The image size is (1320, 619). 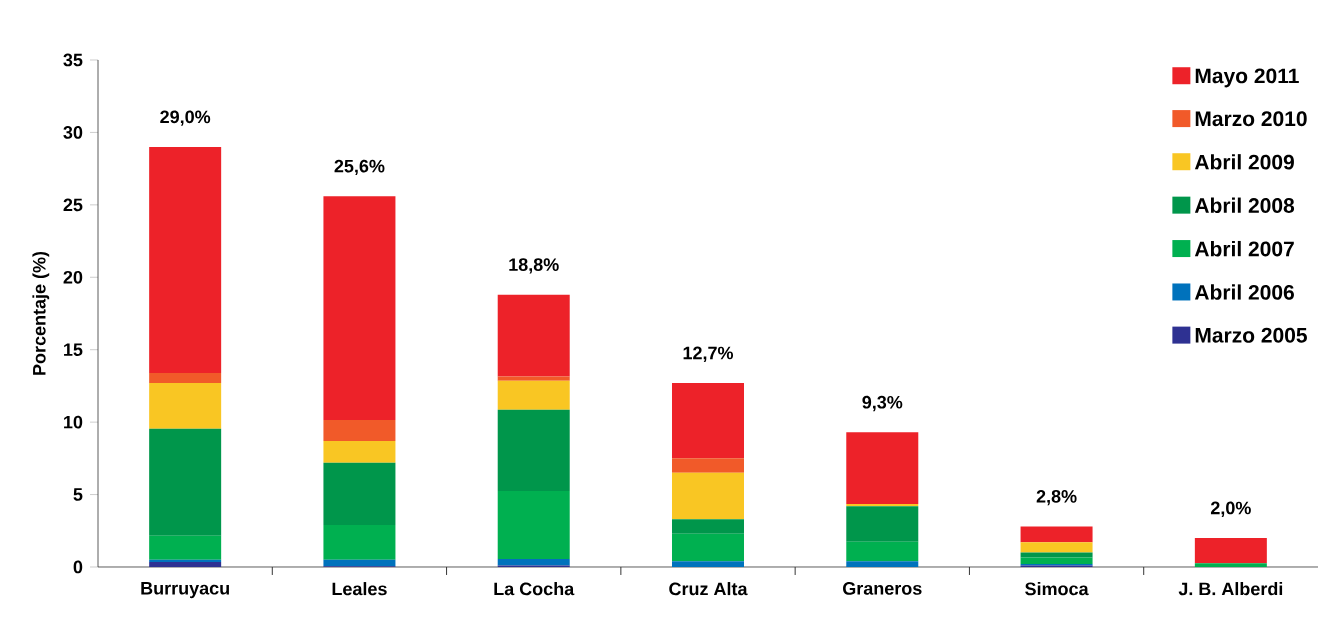 What do you see at coordinates (1244, 292) in the screenshot?
I see `legend-label: Abril 2006` at bounding box center [1244, 292].